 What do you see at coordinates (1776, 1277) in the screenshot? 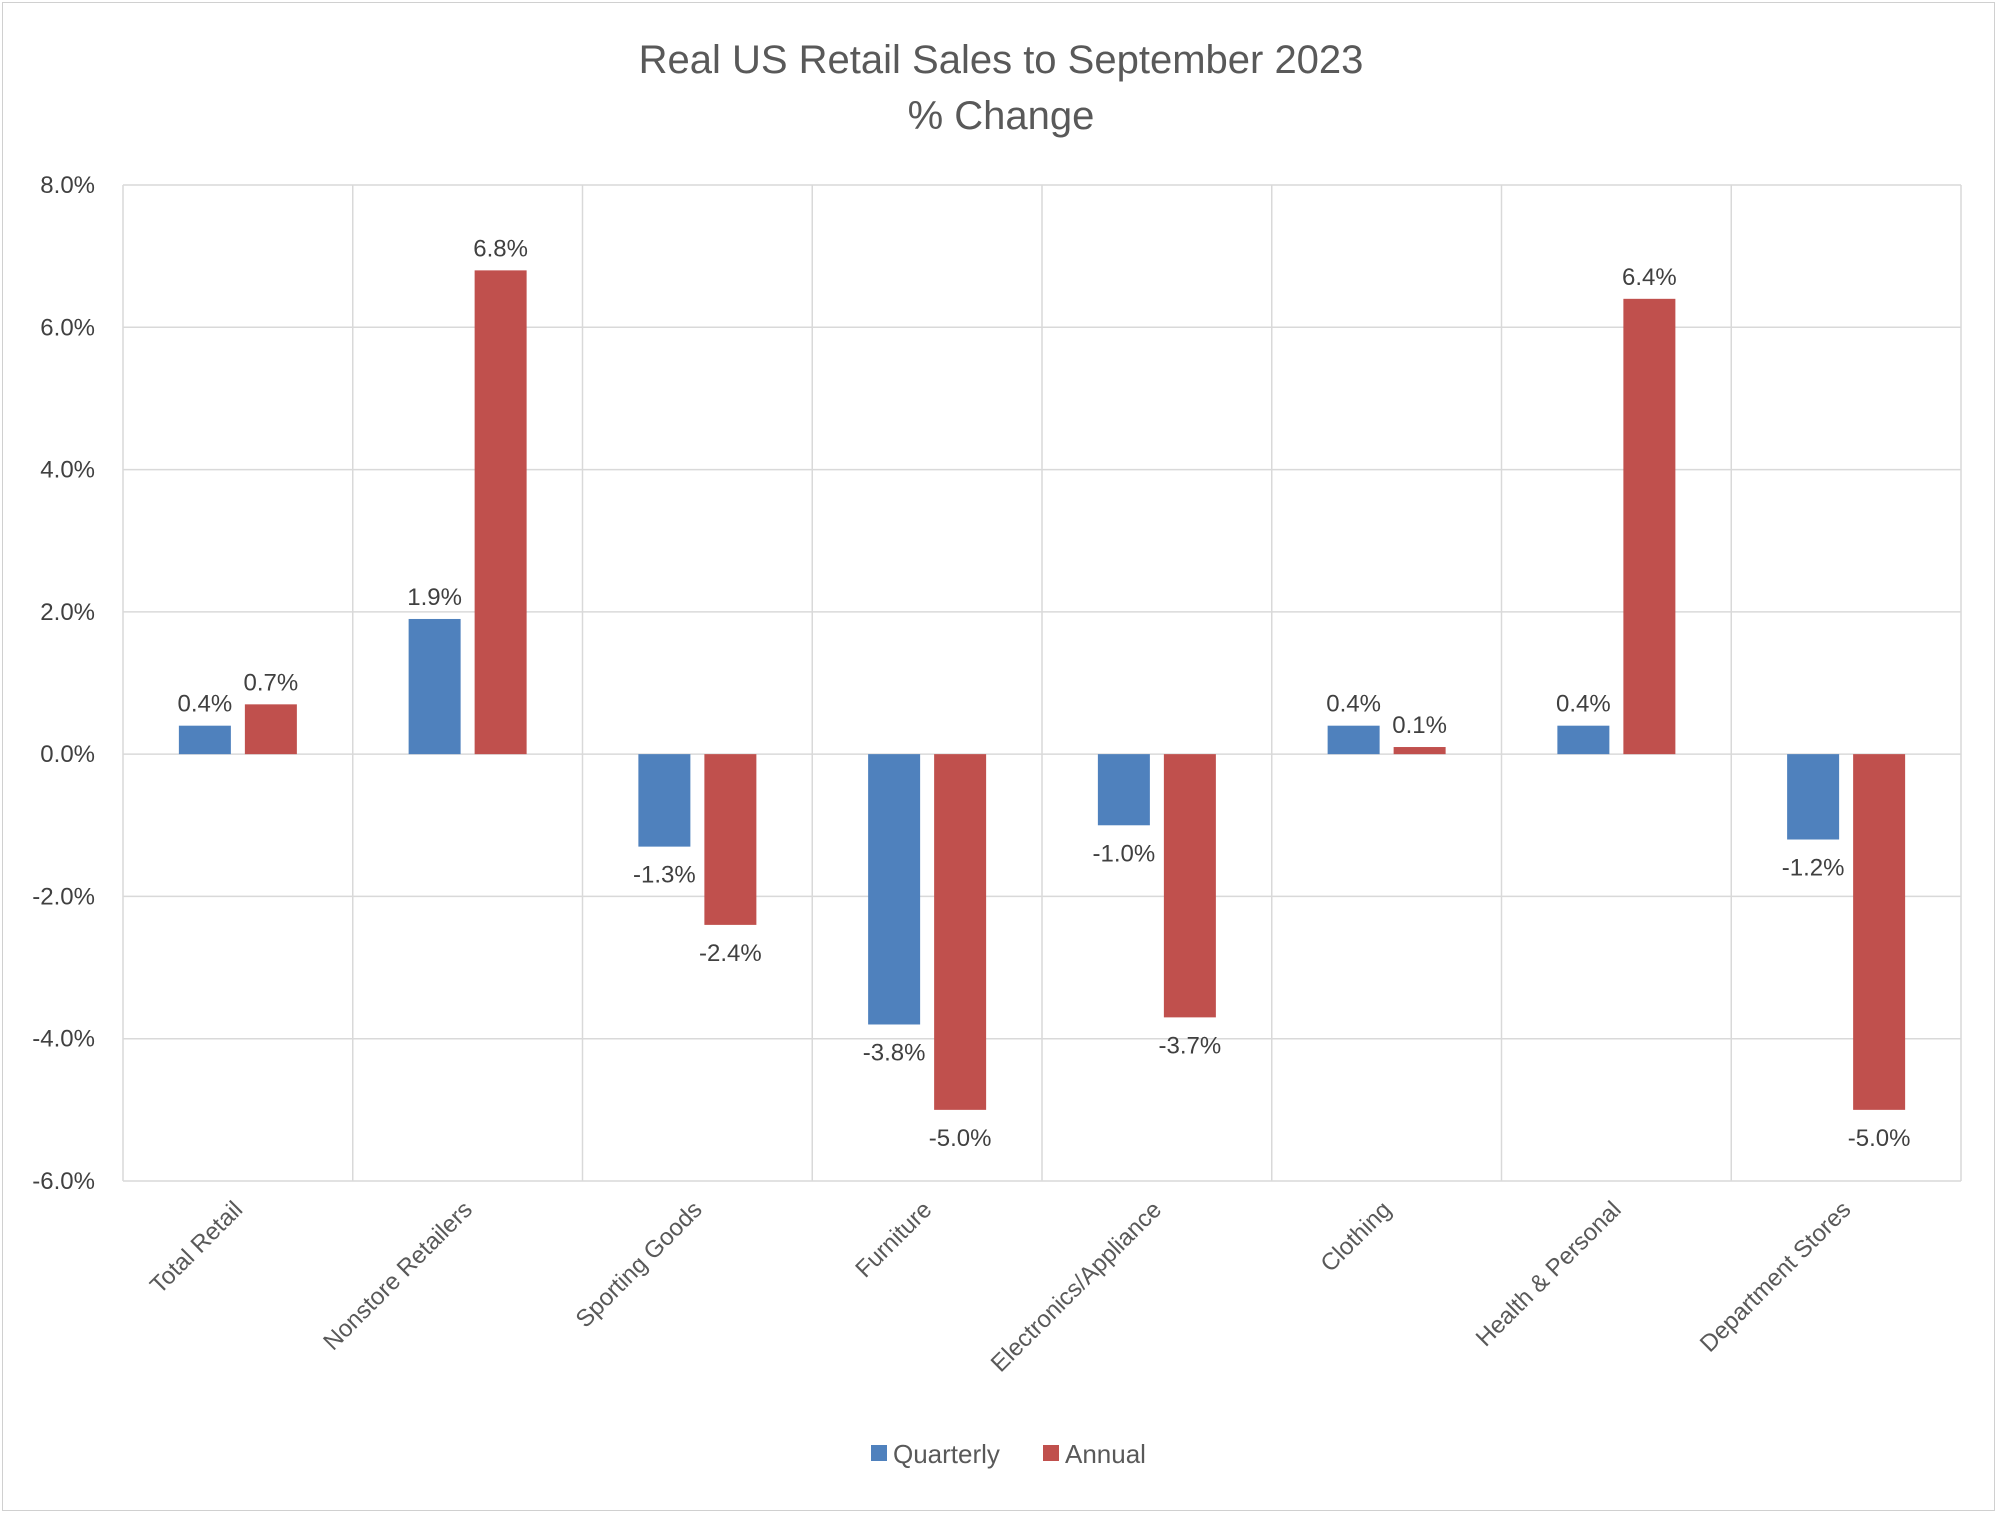
I see `category-label: Department Stores` at bounding box center [1776, 1277].